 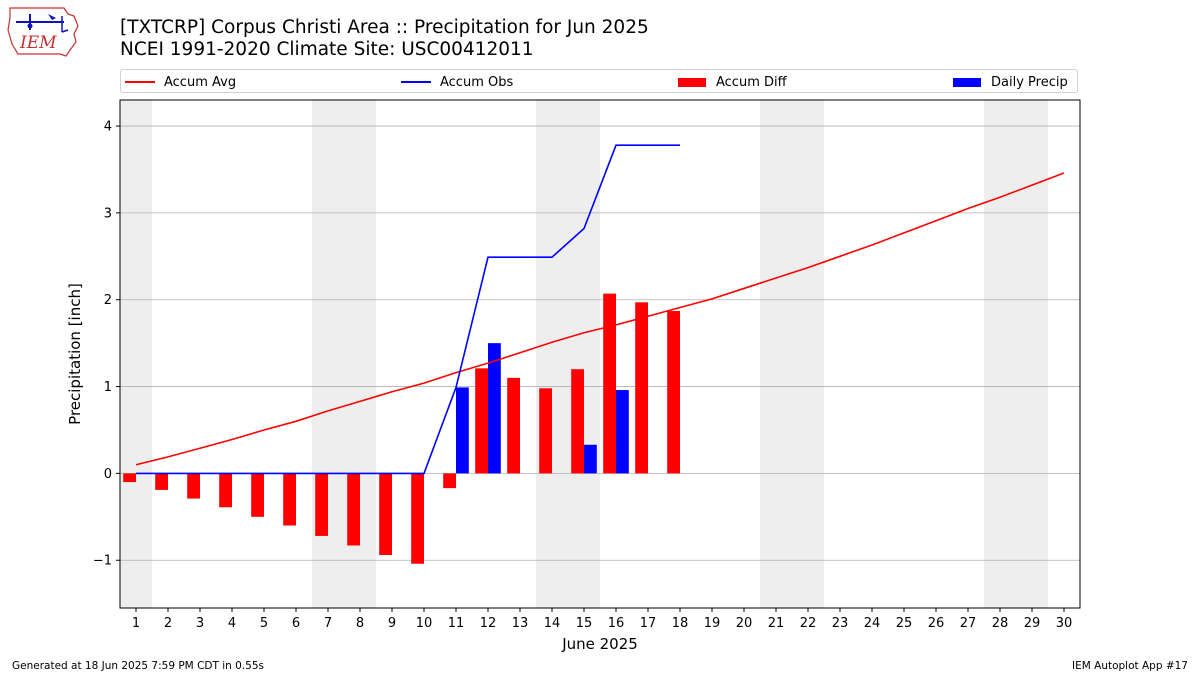 I want to click on y-tick-label: 1, so click(x=108, y=387).